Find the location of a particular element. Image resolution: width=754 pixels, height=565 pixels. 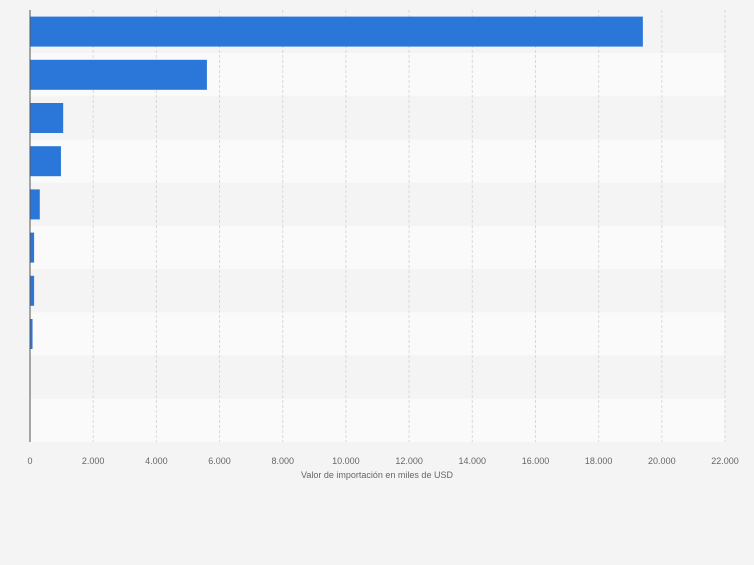

x-tick-label: 12.000 is located at coordinates (409, 461).